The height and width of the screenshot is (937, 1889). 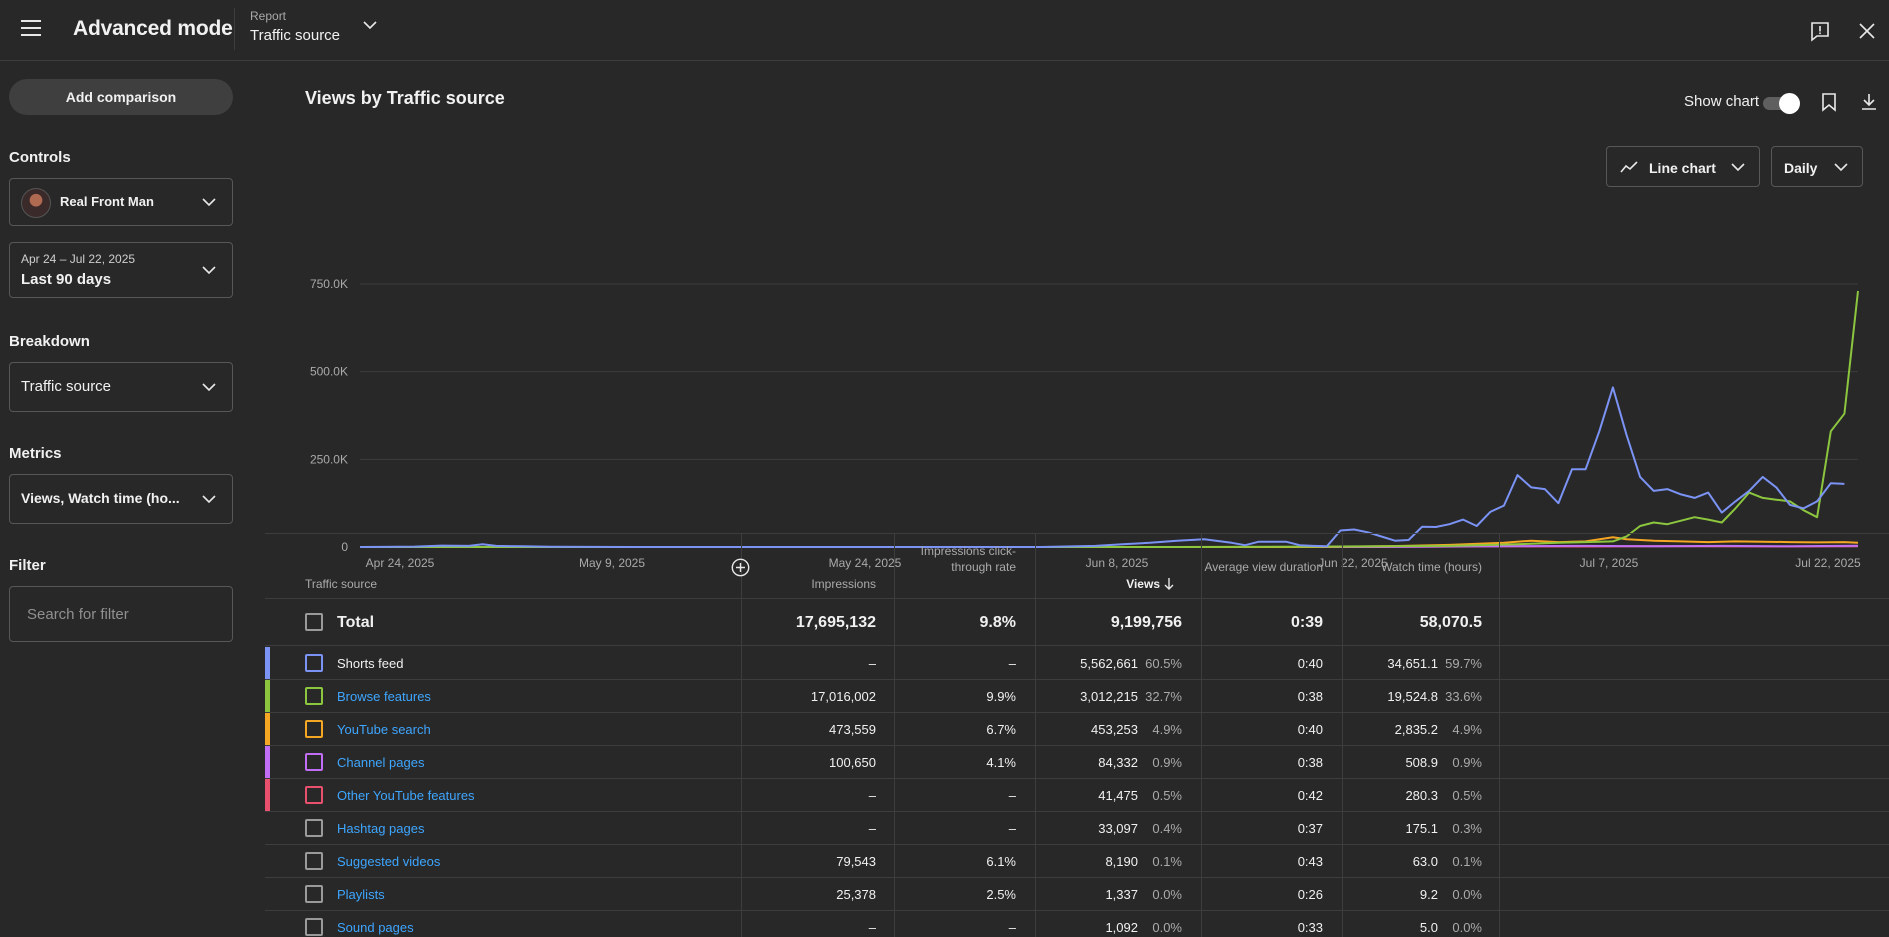 I want to click on row-ctr: 6.1%, so click(x=1001, y=861).